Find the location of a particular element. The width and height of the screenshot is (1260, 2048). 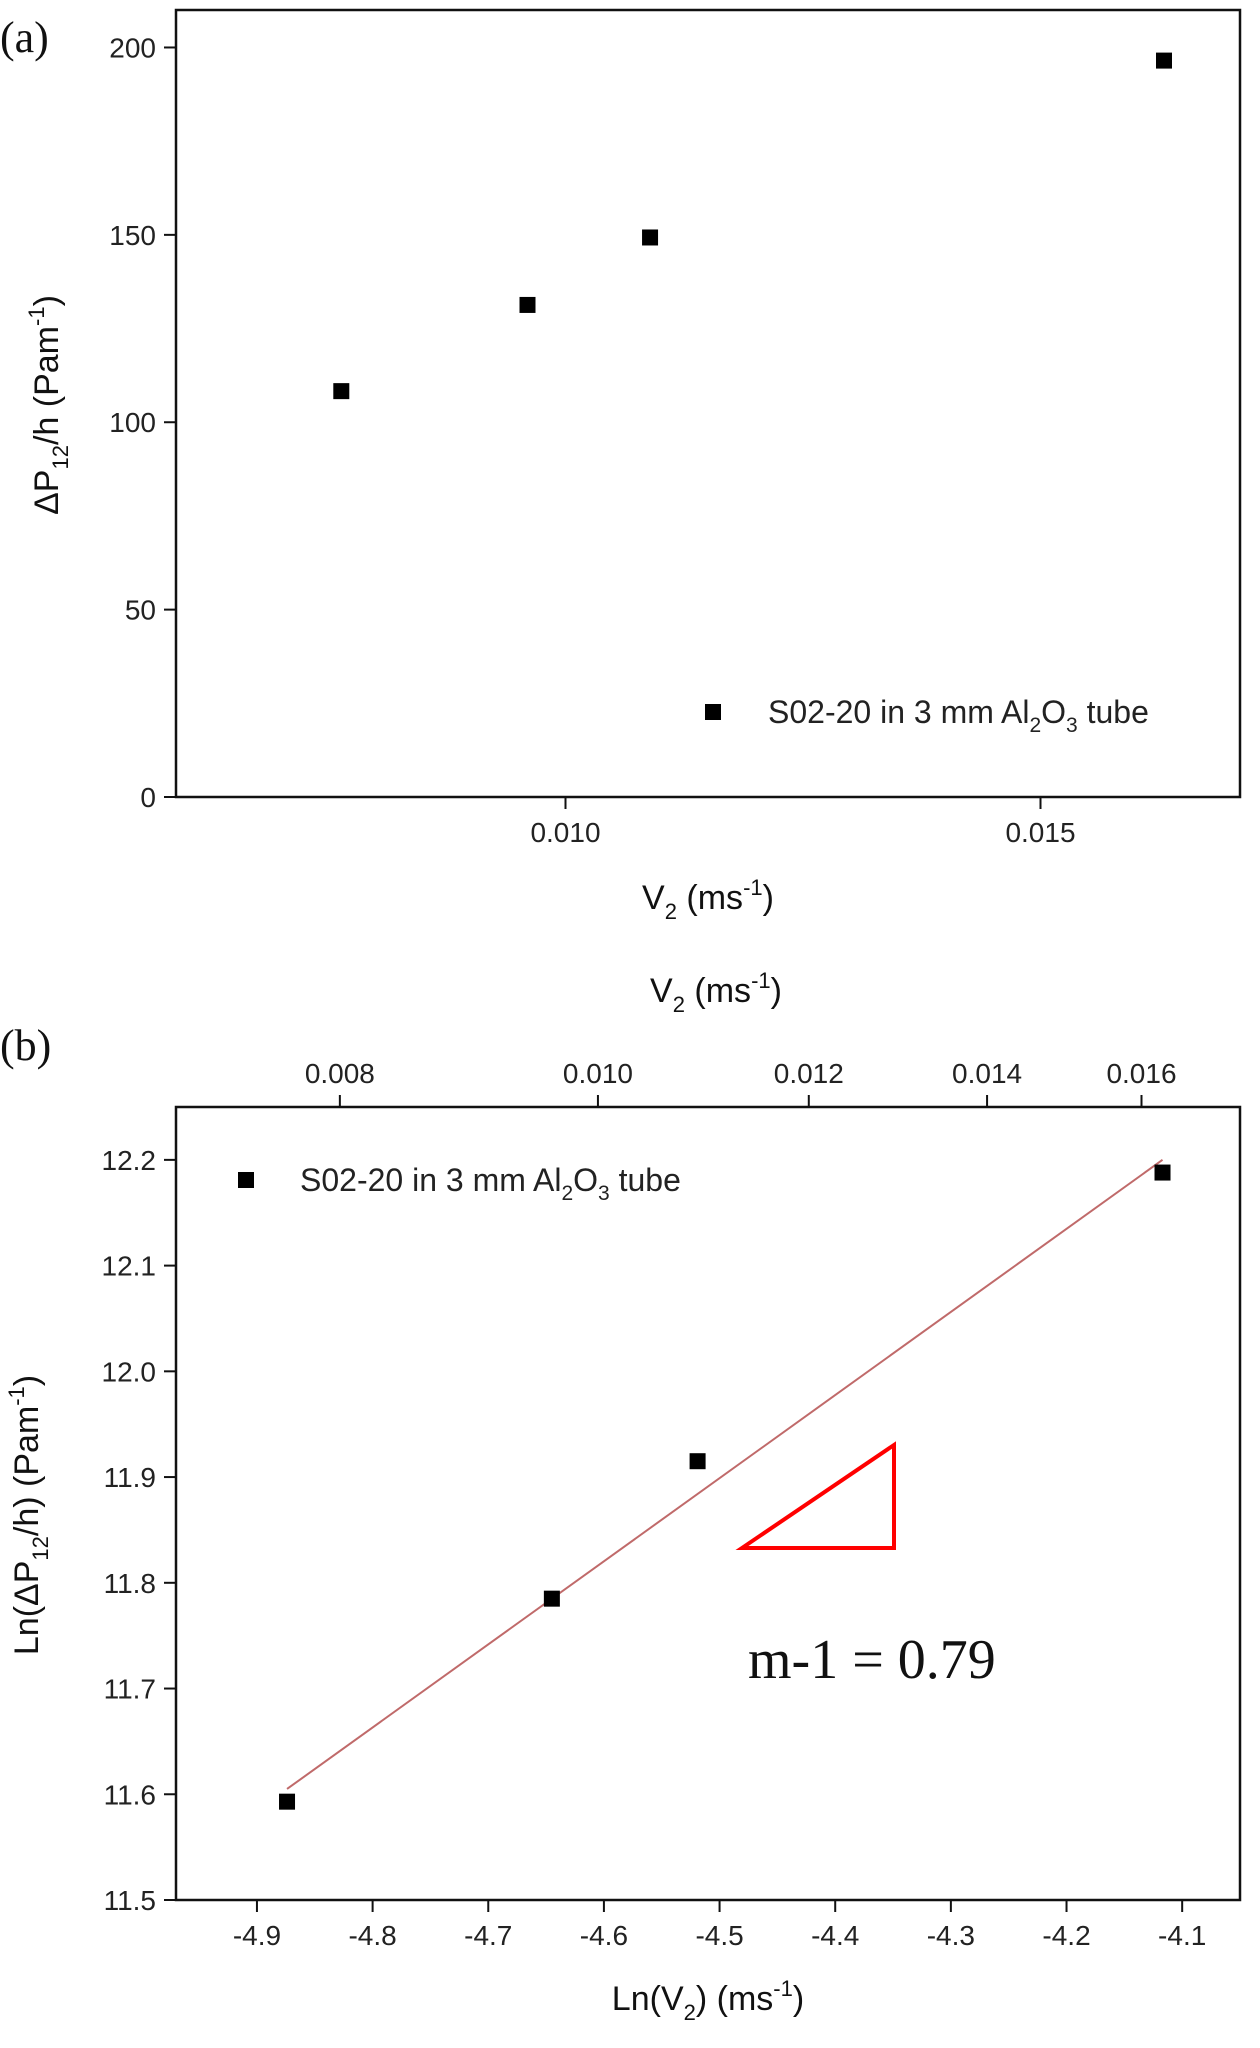

chart-a-x-axis-title: V2 (ms-1) is located at coordinates (708, 899).